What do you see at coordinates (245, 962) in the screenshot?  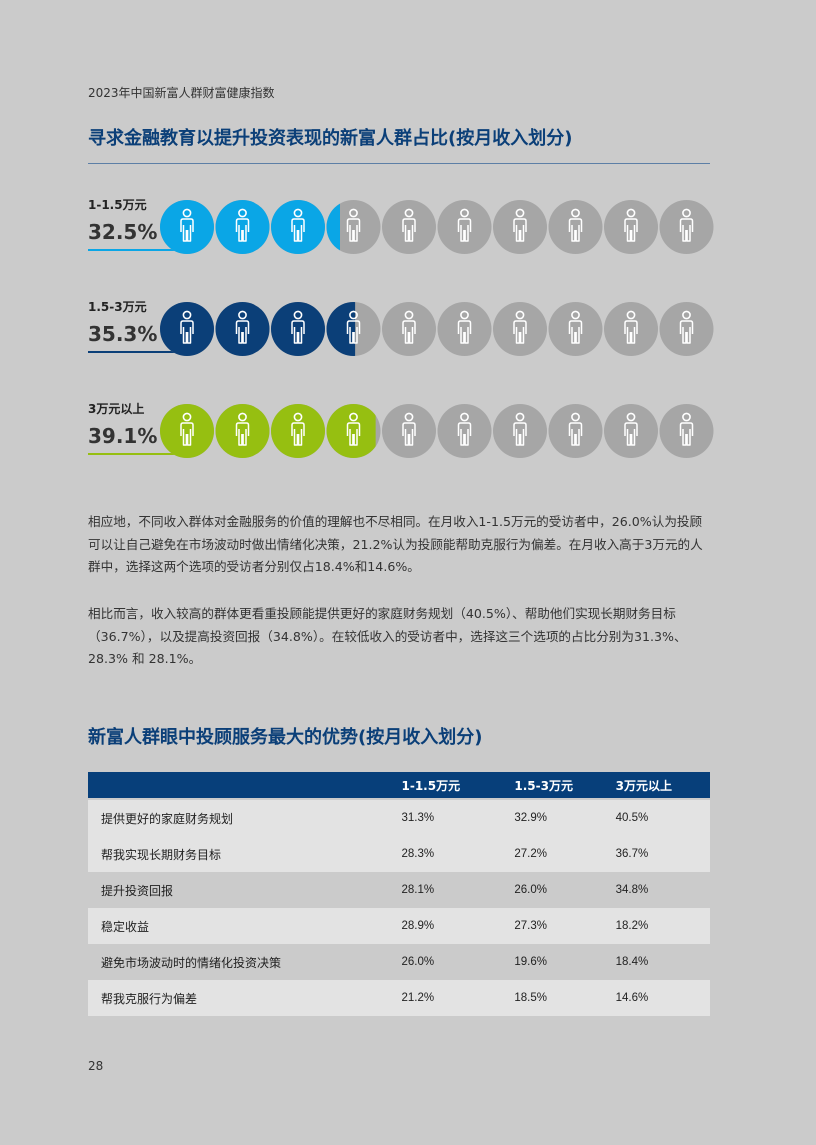 I see `row-label: 避免市场波动时的情绪化投资决策` at bounding box center [245, 962].